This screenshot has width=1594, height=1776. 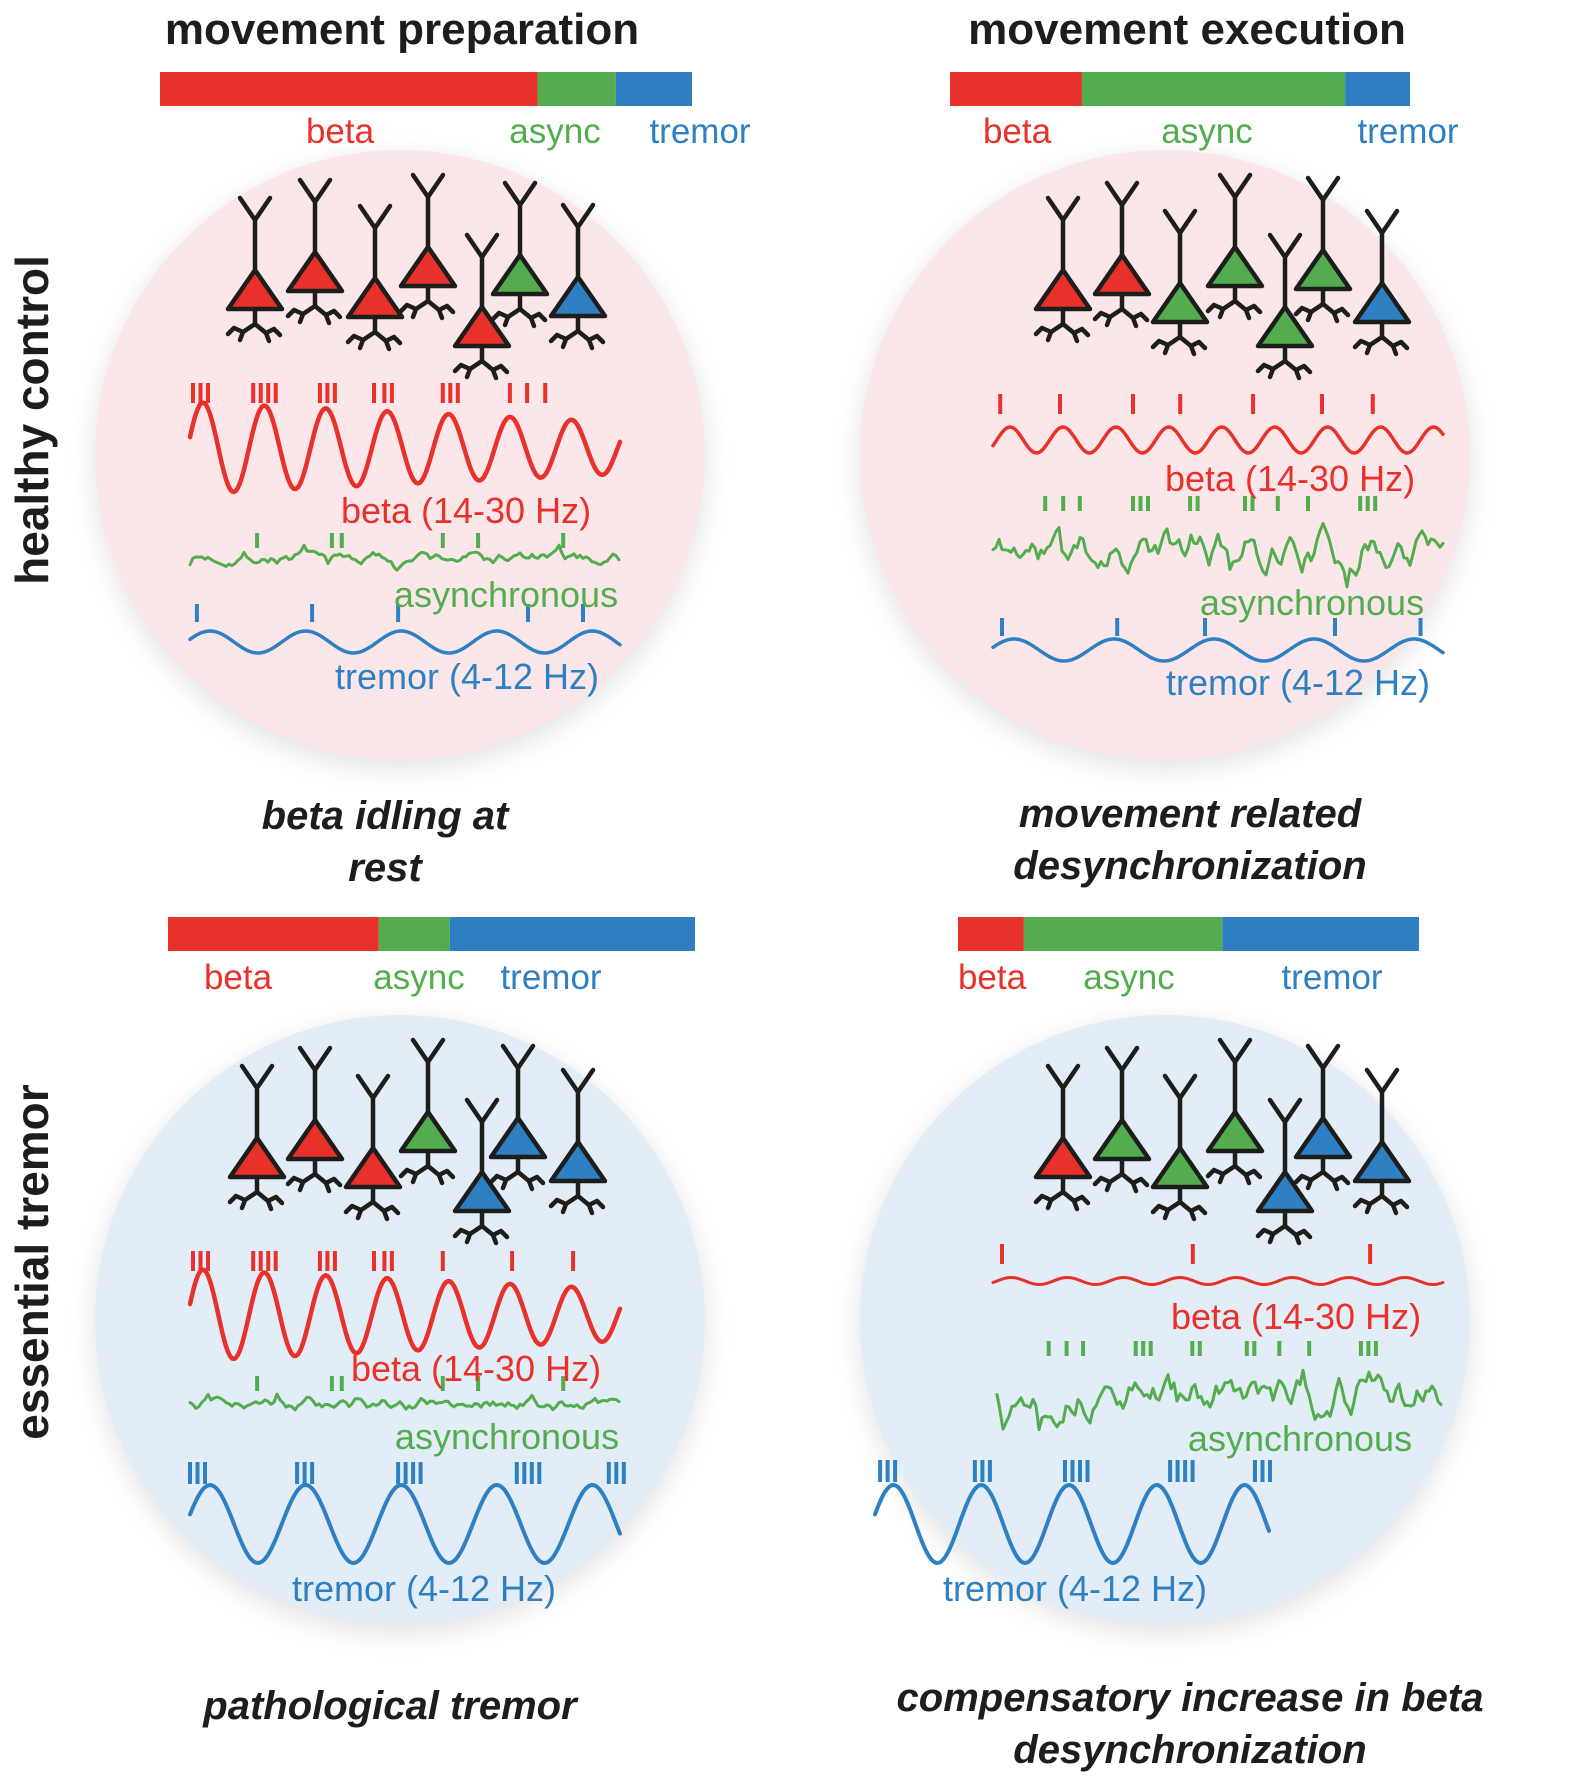 I want to click on caption-line: pathological tremor, so click(x=390, y=1706).